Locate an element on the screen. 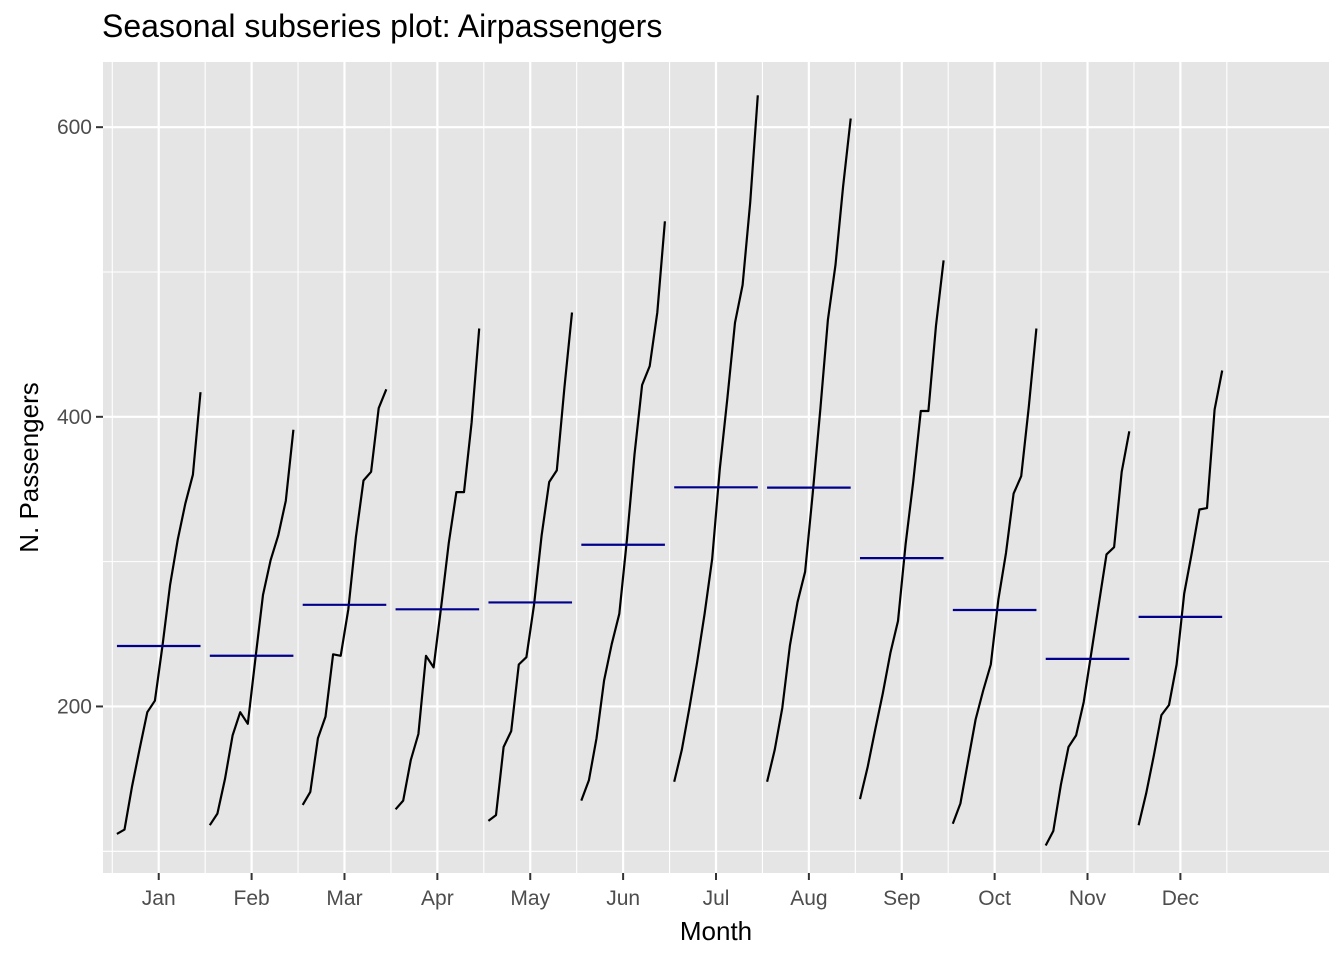  x-tick-label: Feb is located at coordinates (252, 898).